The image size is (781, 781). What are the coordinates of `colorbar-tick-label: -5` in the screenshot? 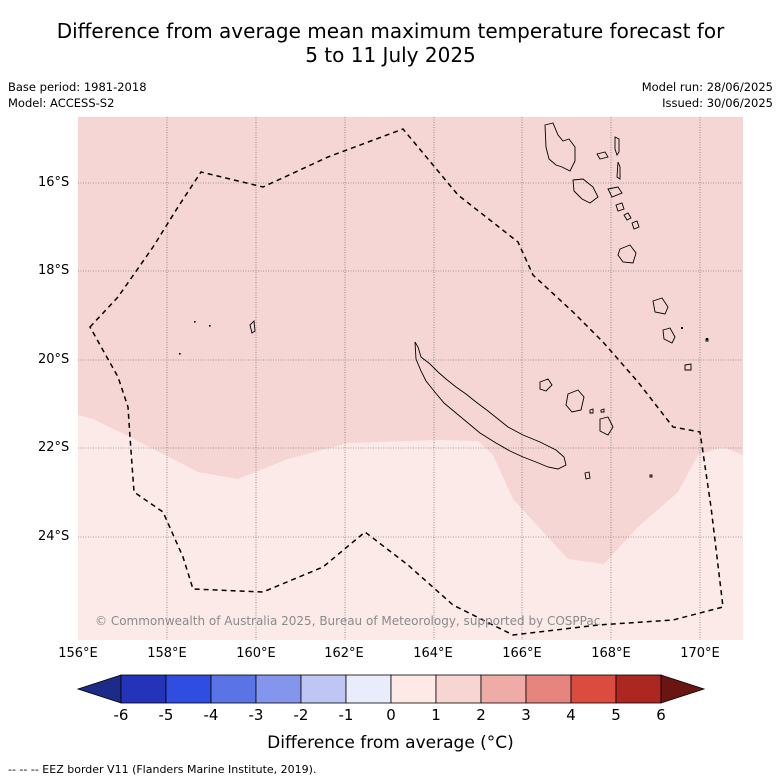 It's located at (166, 715).